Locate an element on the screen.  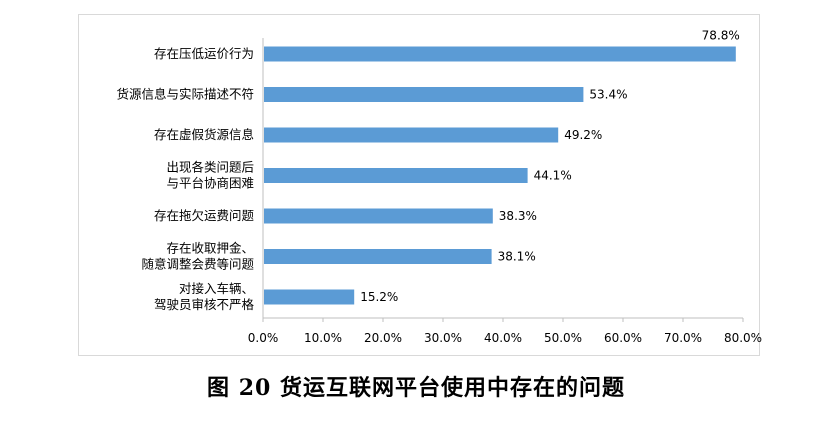
category-label: 随意调整会费等问题 is located at coordinates (197, 264).